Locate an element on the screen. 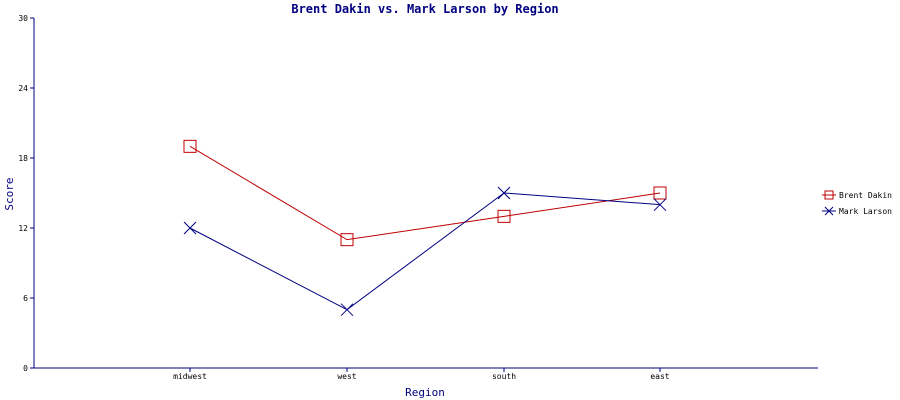  y-tick-label: 12 is located at coordinates (23, 228).